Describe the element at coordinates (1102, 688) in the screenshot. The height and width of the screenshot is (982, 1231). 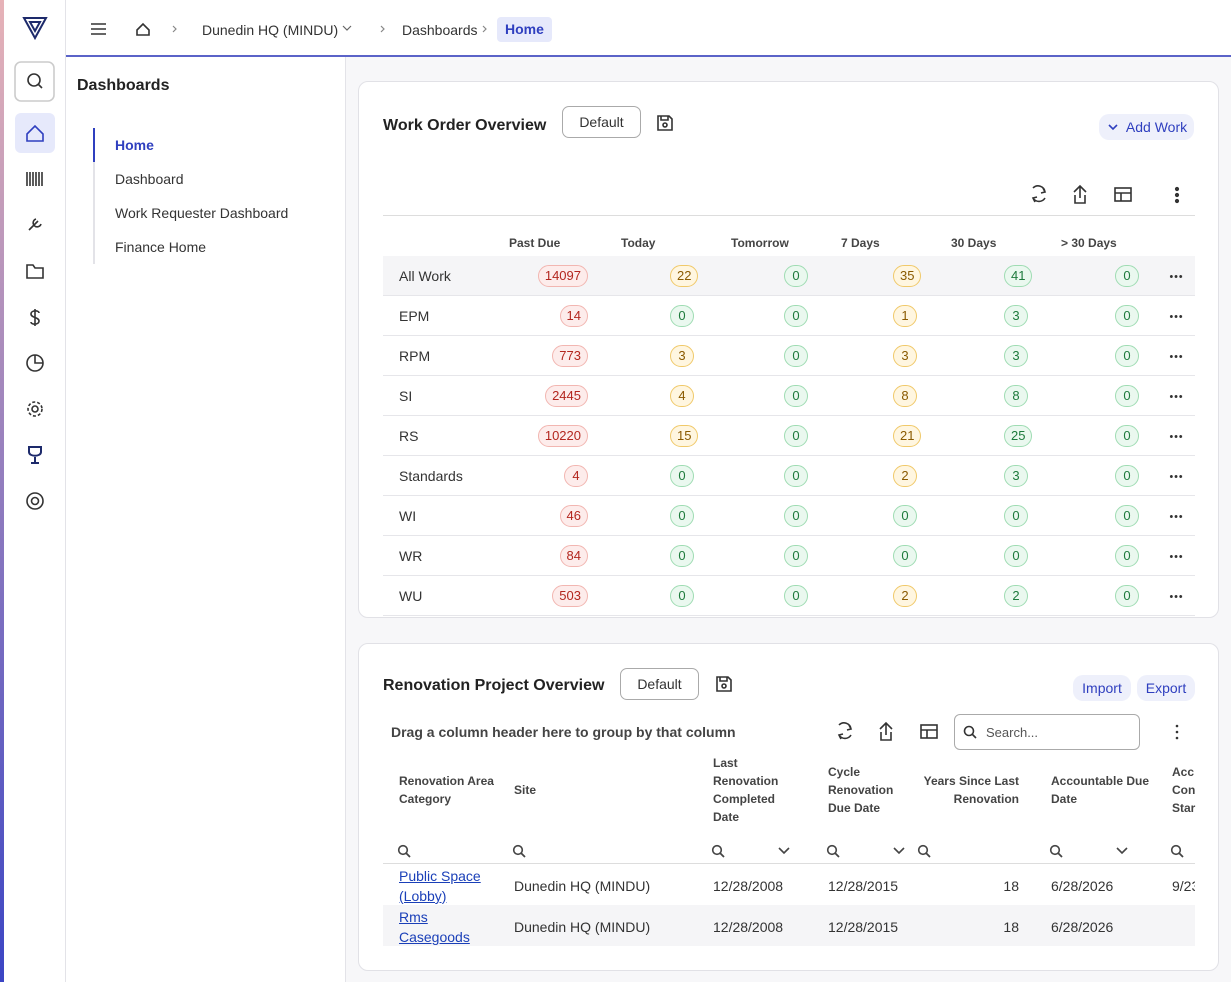
I see `import-button: Import` at that location.